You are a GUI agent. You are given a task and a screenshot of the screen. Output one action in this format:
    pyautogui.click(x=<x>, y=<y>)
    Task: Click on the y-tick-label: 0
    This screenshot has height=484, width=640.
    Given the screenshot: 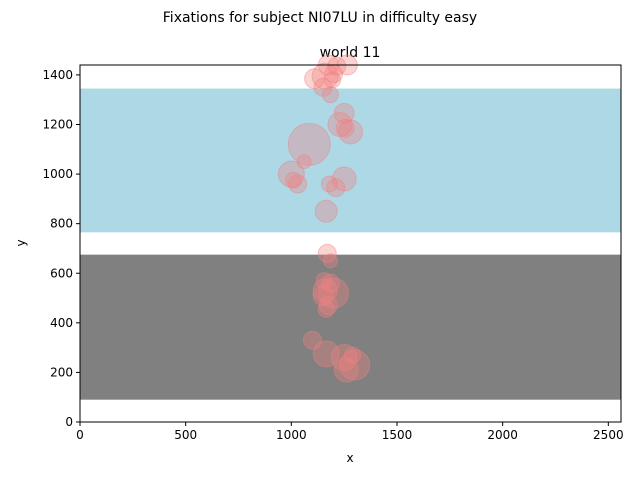 What is the action you would take?
    pyautogui.click(x=69, y=422)
    